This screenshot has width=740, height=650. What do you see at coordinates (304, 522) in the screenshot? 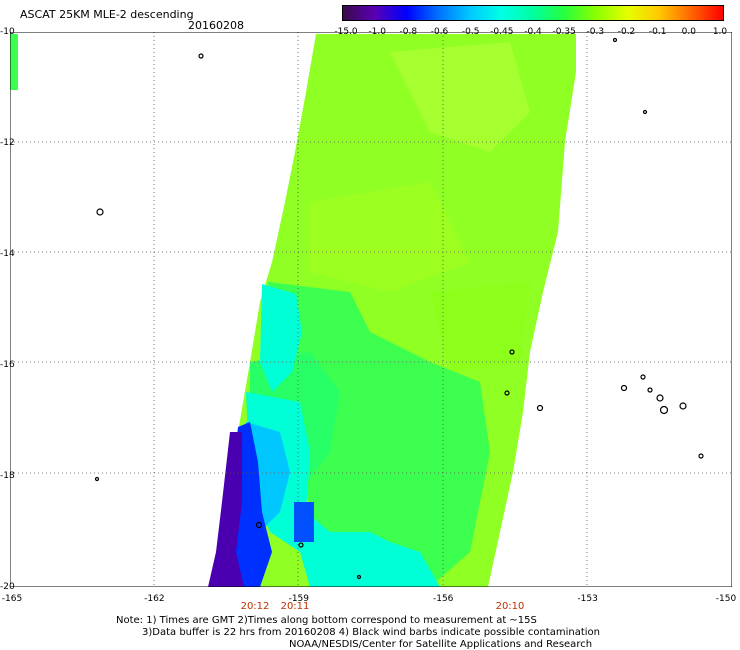
I see `swath-blue-patch` at bounding box center [304, 522].